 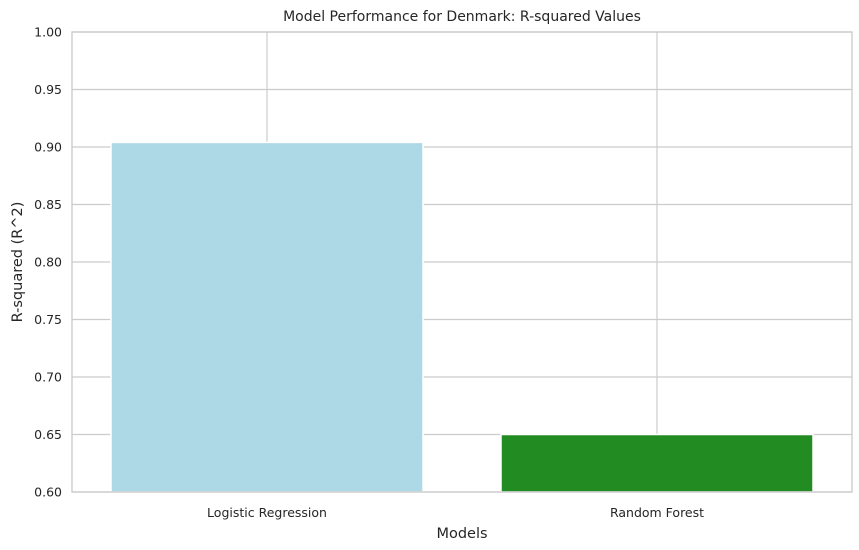 I want to click on y-tick-label: 0.85, so click(x=48, y=204).